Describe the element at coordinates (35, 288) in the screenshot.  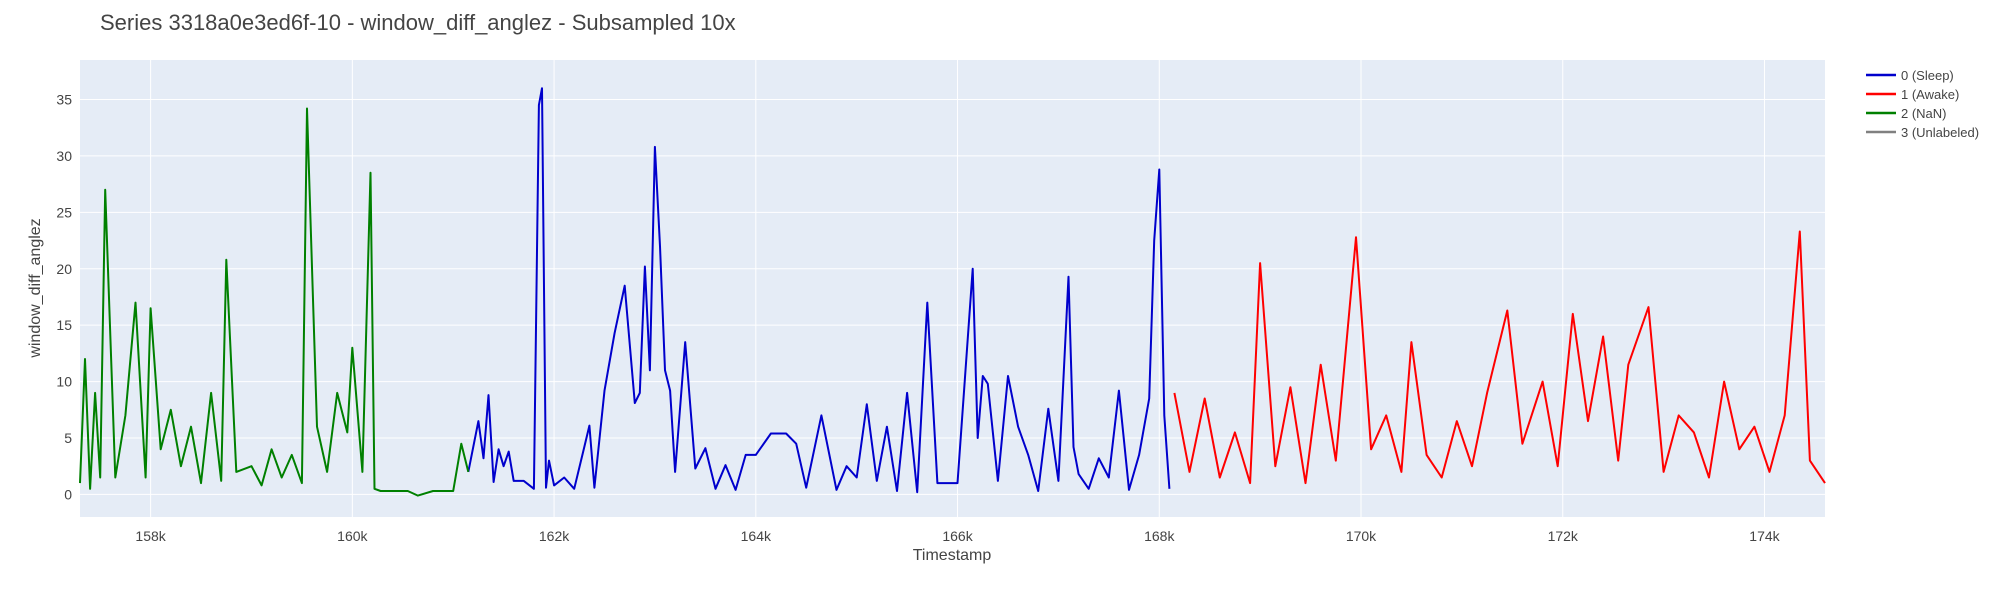
I see `y-axis-title: window_diff_anglez` at that location.